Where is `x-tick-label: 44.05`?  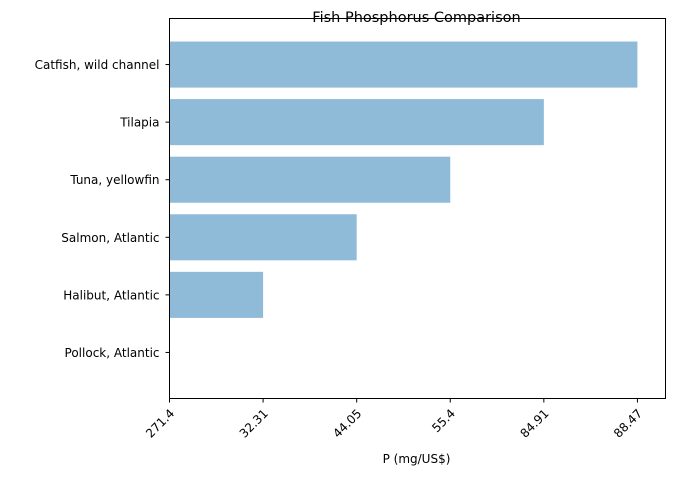 x-tick-label: 44.05 is located at coordinates (347, 423).